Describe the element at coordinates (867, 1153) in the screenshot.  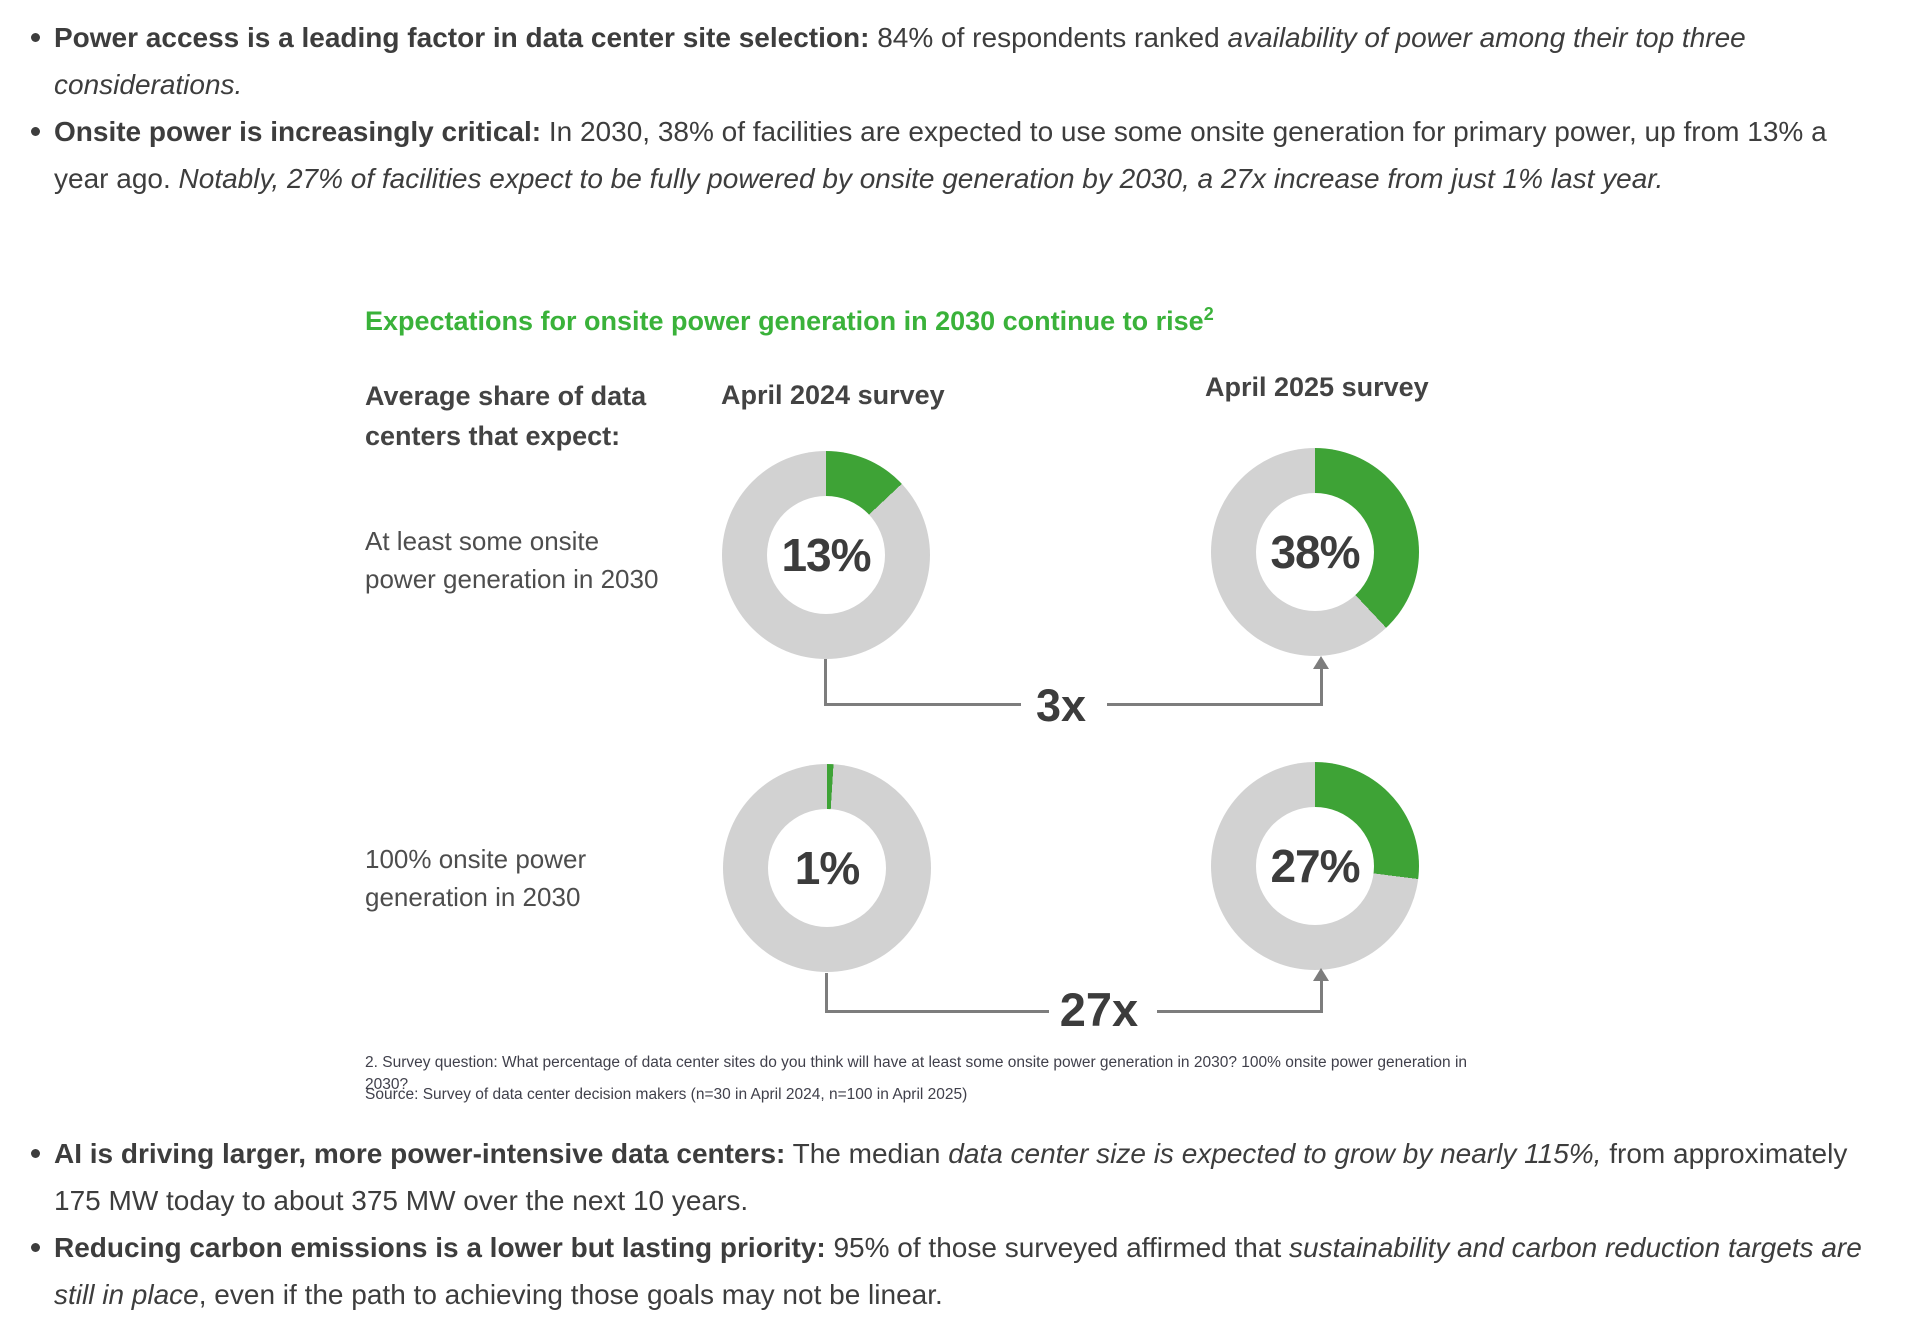
I see `bullet-text: The median` at that location.